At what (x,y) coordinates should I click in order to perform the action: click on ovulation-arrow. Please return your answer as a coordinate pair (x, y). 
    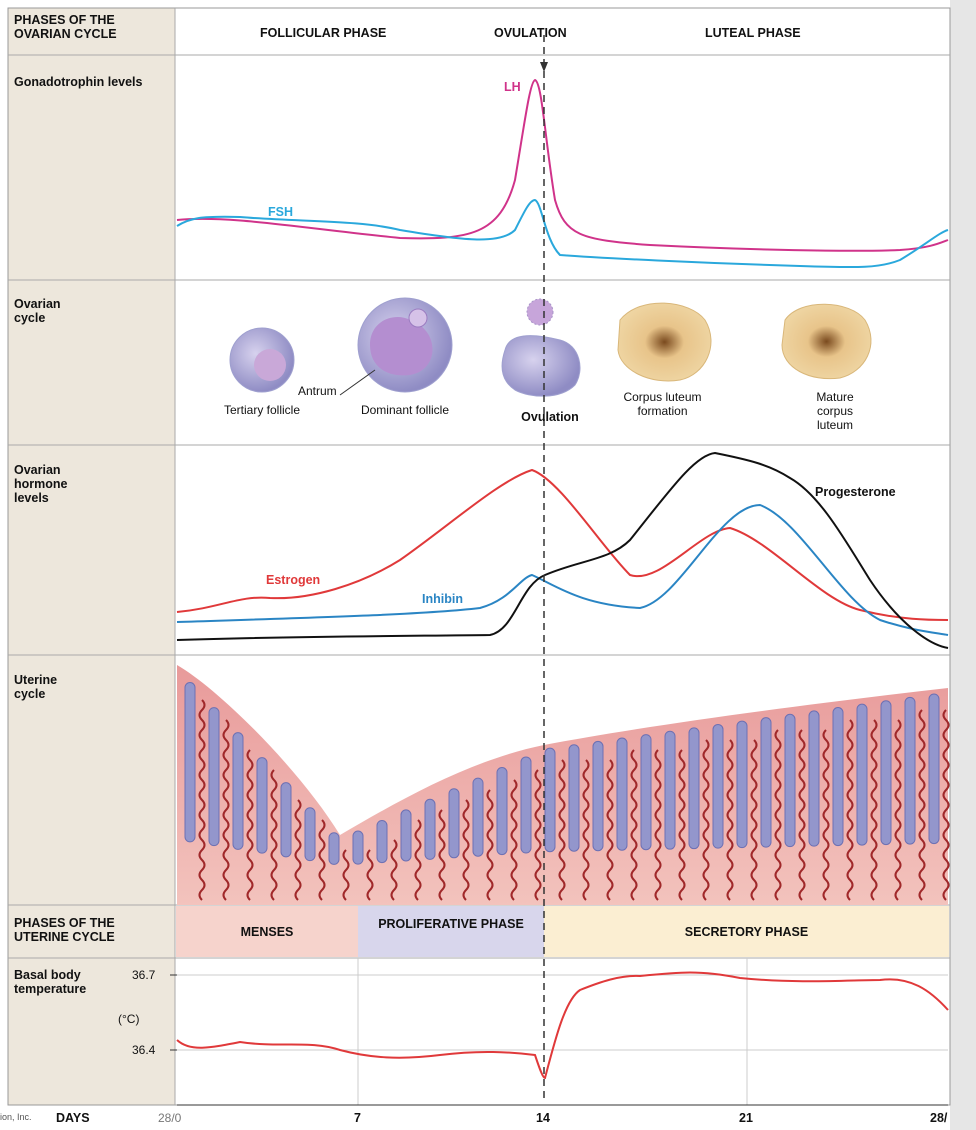
    Looking at the image, I should click on (544, 67).